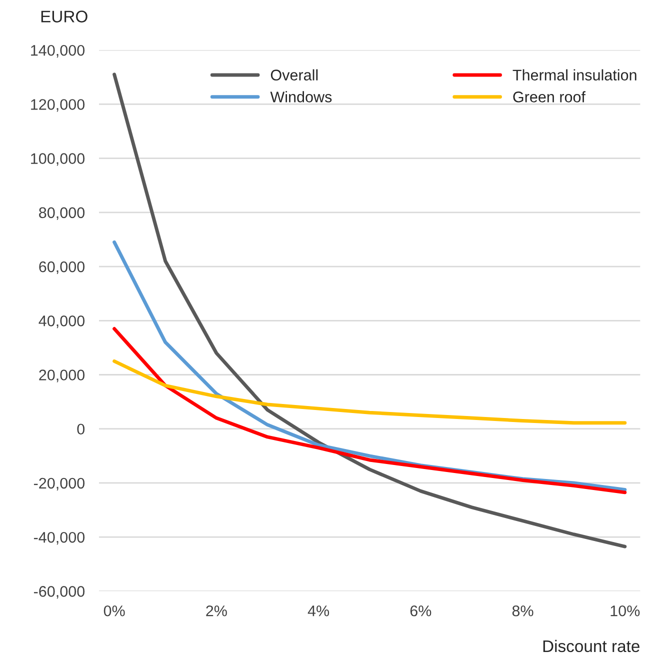 This screenshot has width=660, height=668. What do you see at coordinates (58, 159) in the screenshot?
I see `y-tick-label: 100,000` at bounding box center [58, 159].